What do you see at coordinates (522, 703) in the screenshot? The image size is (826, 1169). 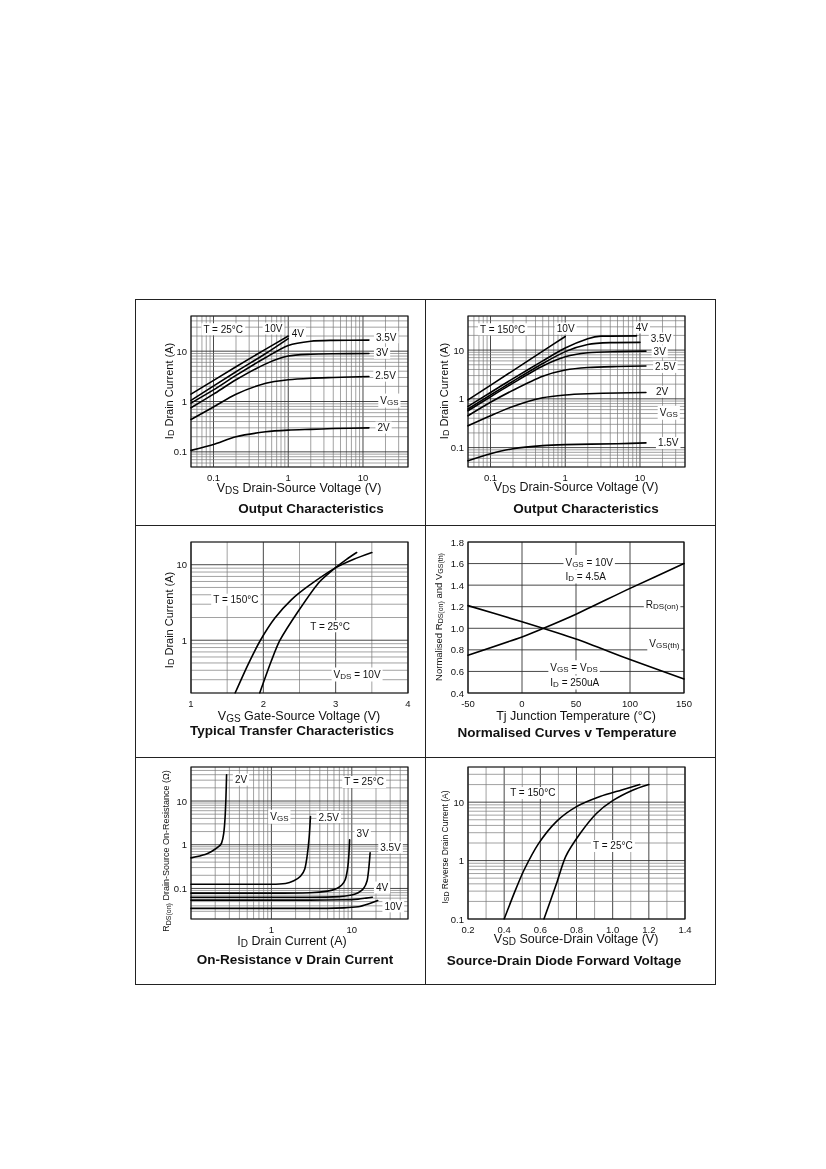 I see `x-tick-label: 0` at bounding box center [522, 703].